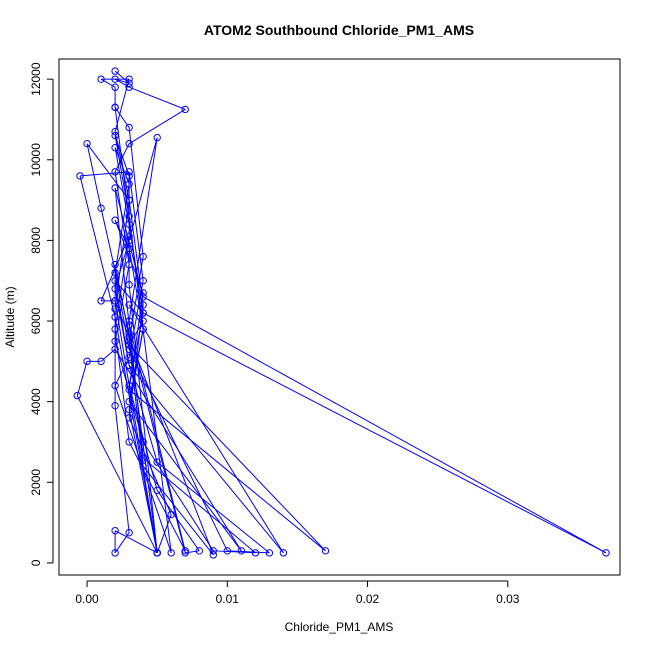  What do you see at coordinates (228, 599) in the screenshot?
I see `x-tick-label: 0.01` at bounding box center [228, 599].